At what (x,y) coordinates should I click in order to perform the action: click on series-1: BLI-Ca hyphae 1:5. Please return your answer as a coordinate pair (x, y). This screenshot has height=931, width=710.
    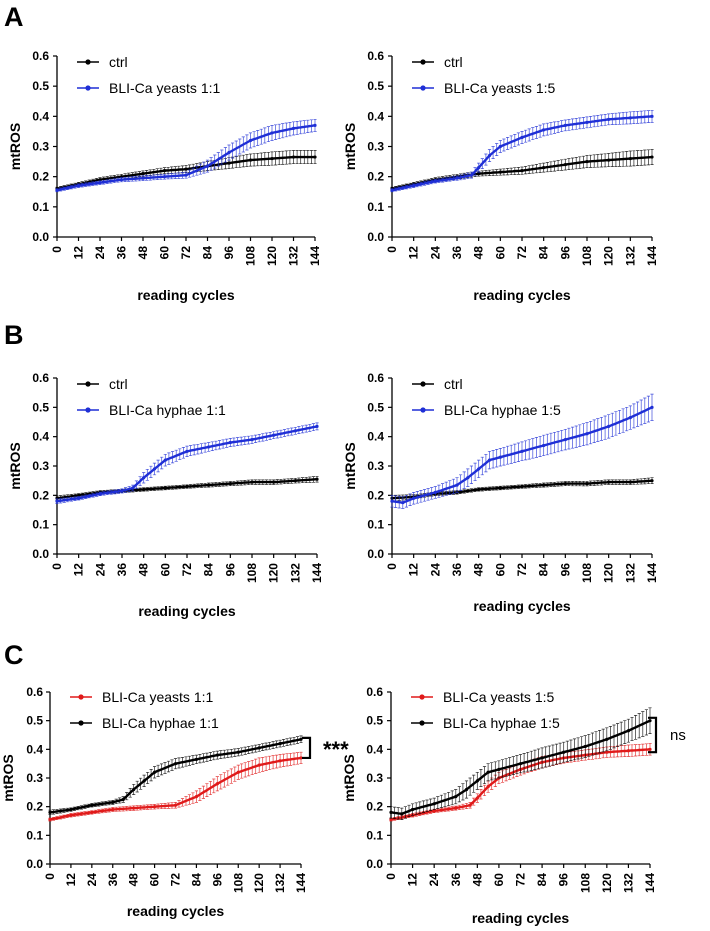
    Looking at the image, I should click on (520, 763).